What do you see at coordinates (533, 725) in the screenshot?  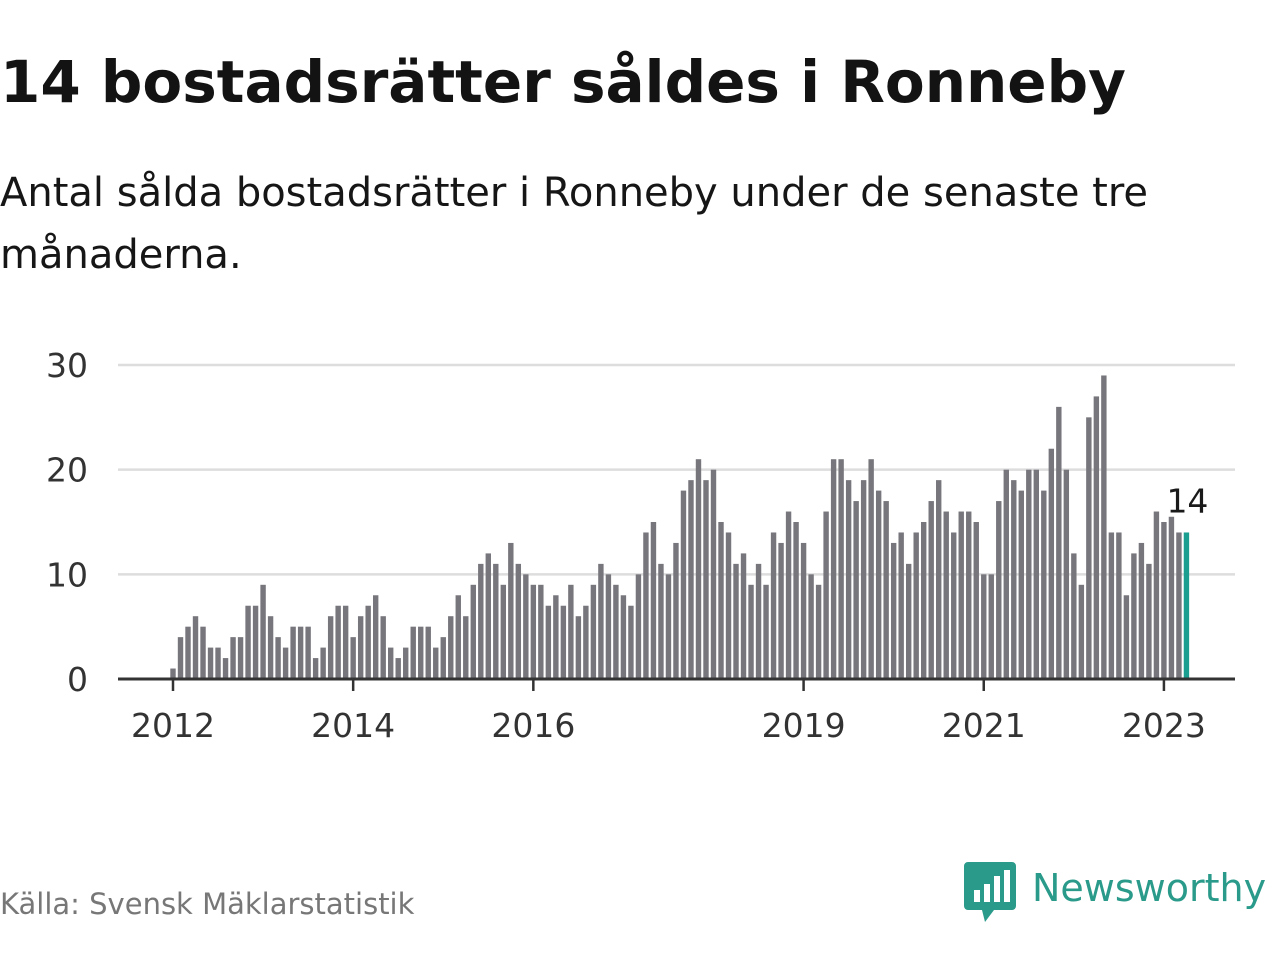 I see `x-tick-label: 2016` at bounding box center [533, 725].